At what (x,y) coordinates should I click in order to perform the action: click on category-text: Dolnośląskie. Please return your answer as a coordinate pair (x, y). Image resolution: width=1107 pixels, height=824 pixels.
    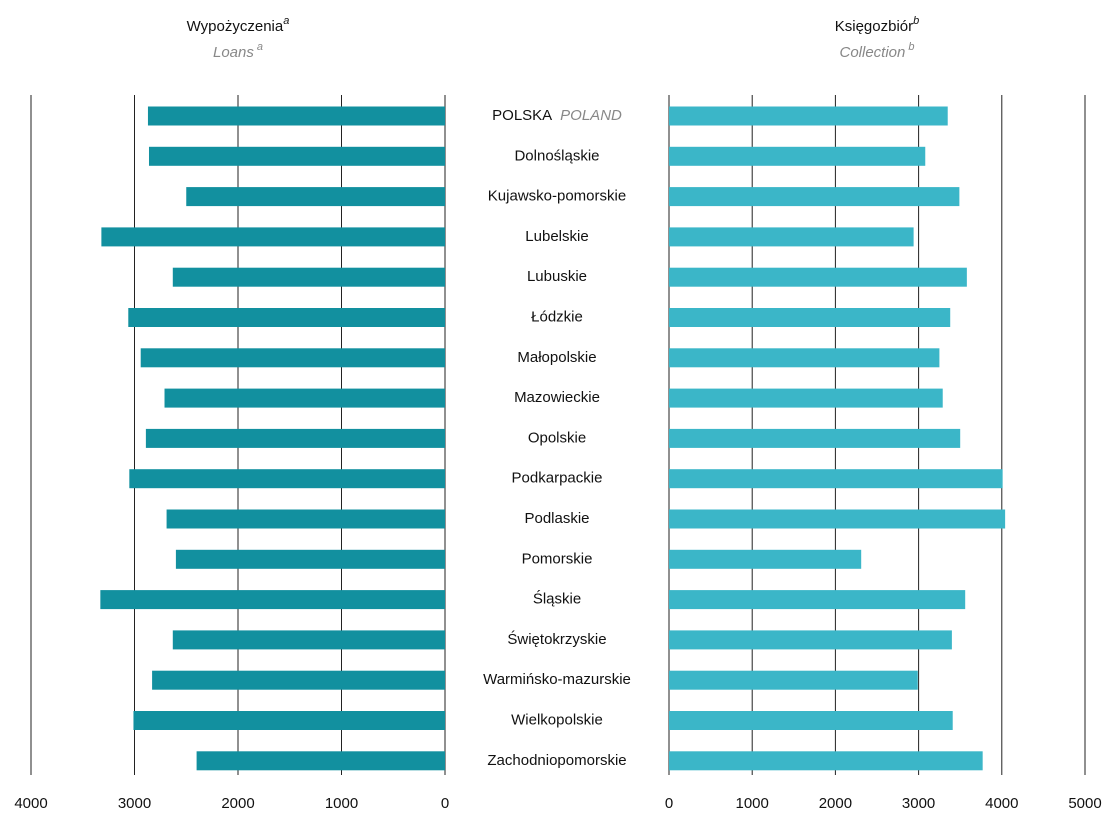
    Looking at the image, I should click on (556, 155).